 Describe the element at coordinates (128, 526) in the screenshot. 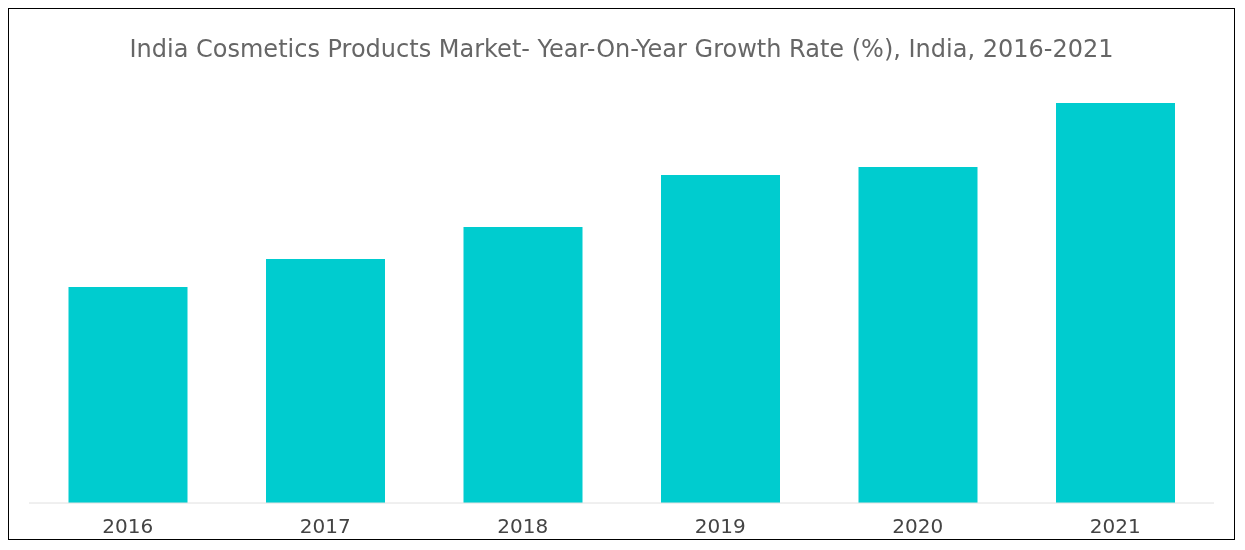

I see `x-tick-label: 2016` at that location.